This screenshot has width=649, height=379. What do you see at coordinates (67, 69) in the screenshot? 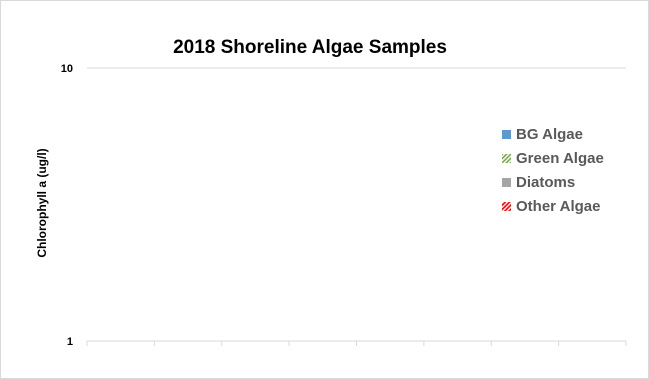
I see `y-tick-label: 10` at bounding box center [67, 69].